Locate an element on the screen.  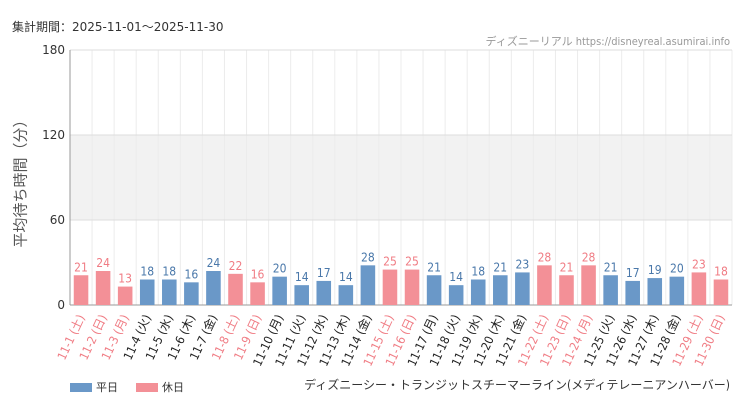
legend: 平日 休日 is located at coordinates (127, 387).